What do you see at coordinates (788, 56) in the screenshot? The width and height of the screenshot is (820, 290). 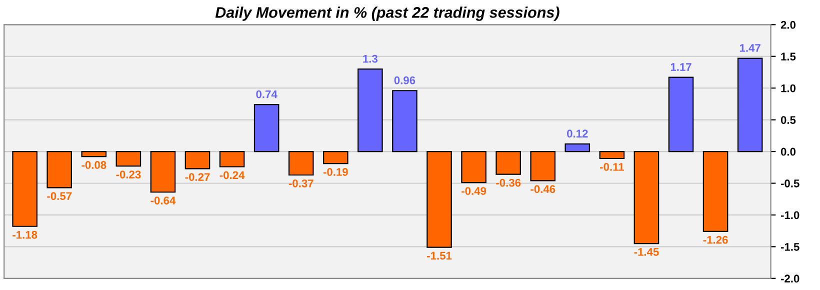 I see `y-tick-label: 1.5` at bounding box center [788, 56].